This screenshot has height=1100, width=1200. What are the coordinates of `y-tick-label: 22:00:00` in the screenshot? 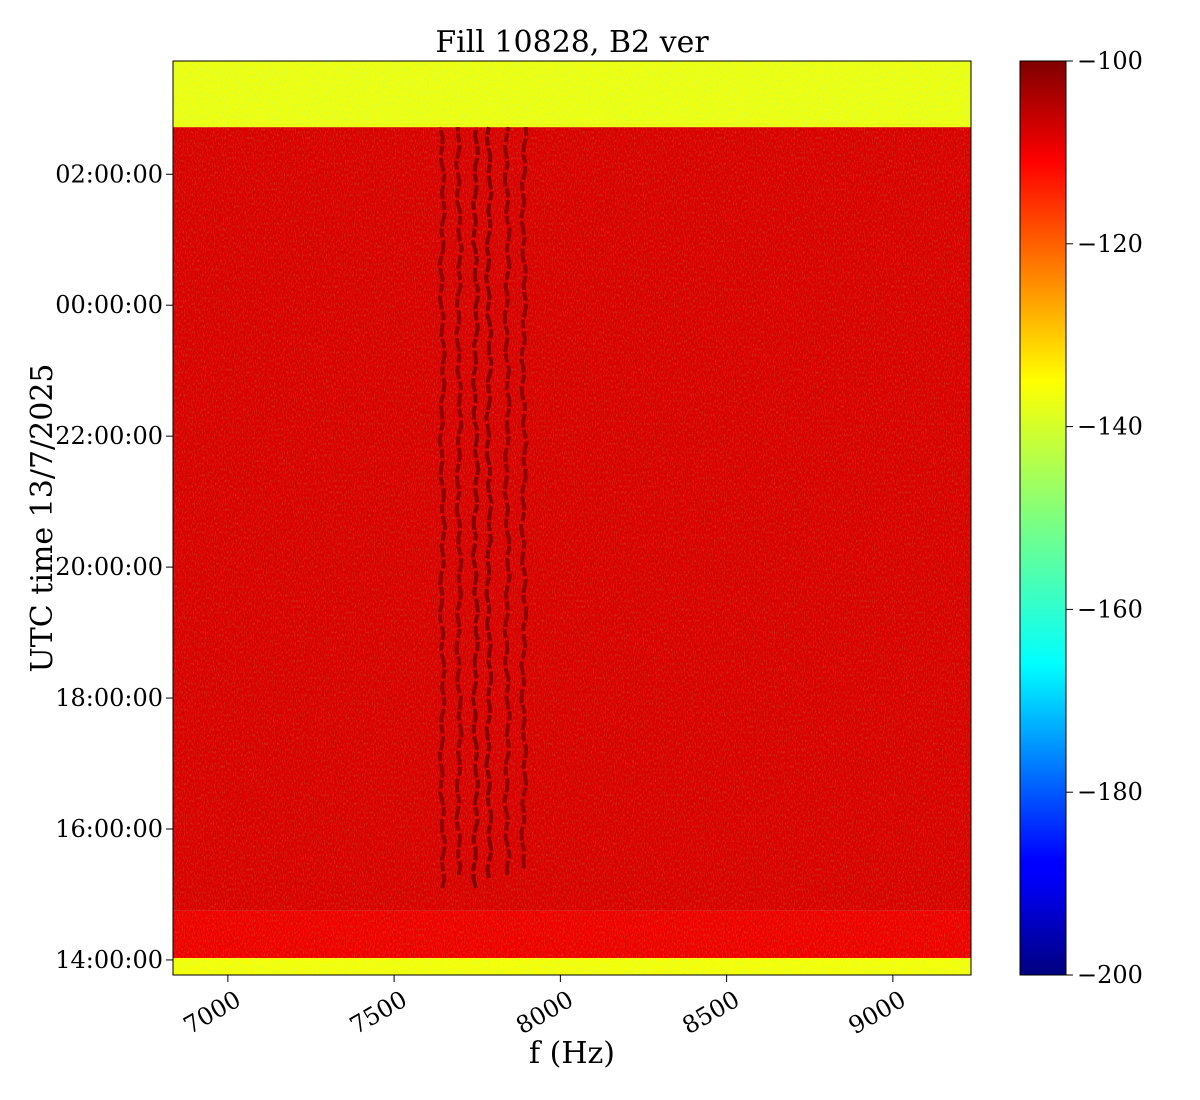 It's located at (109, 436).